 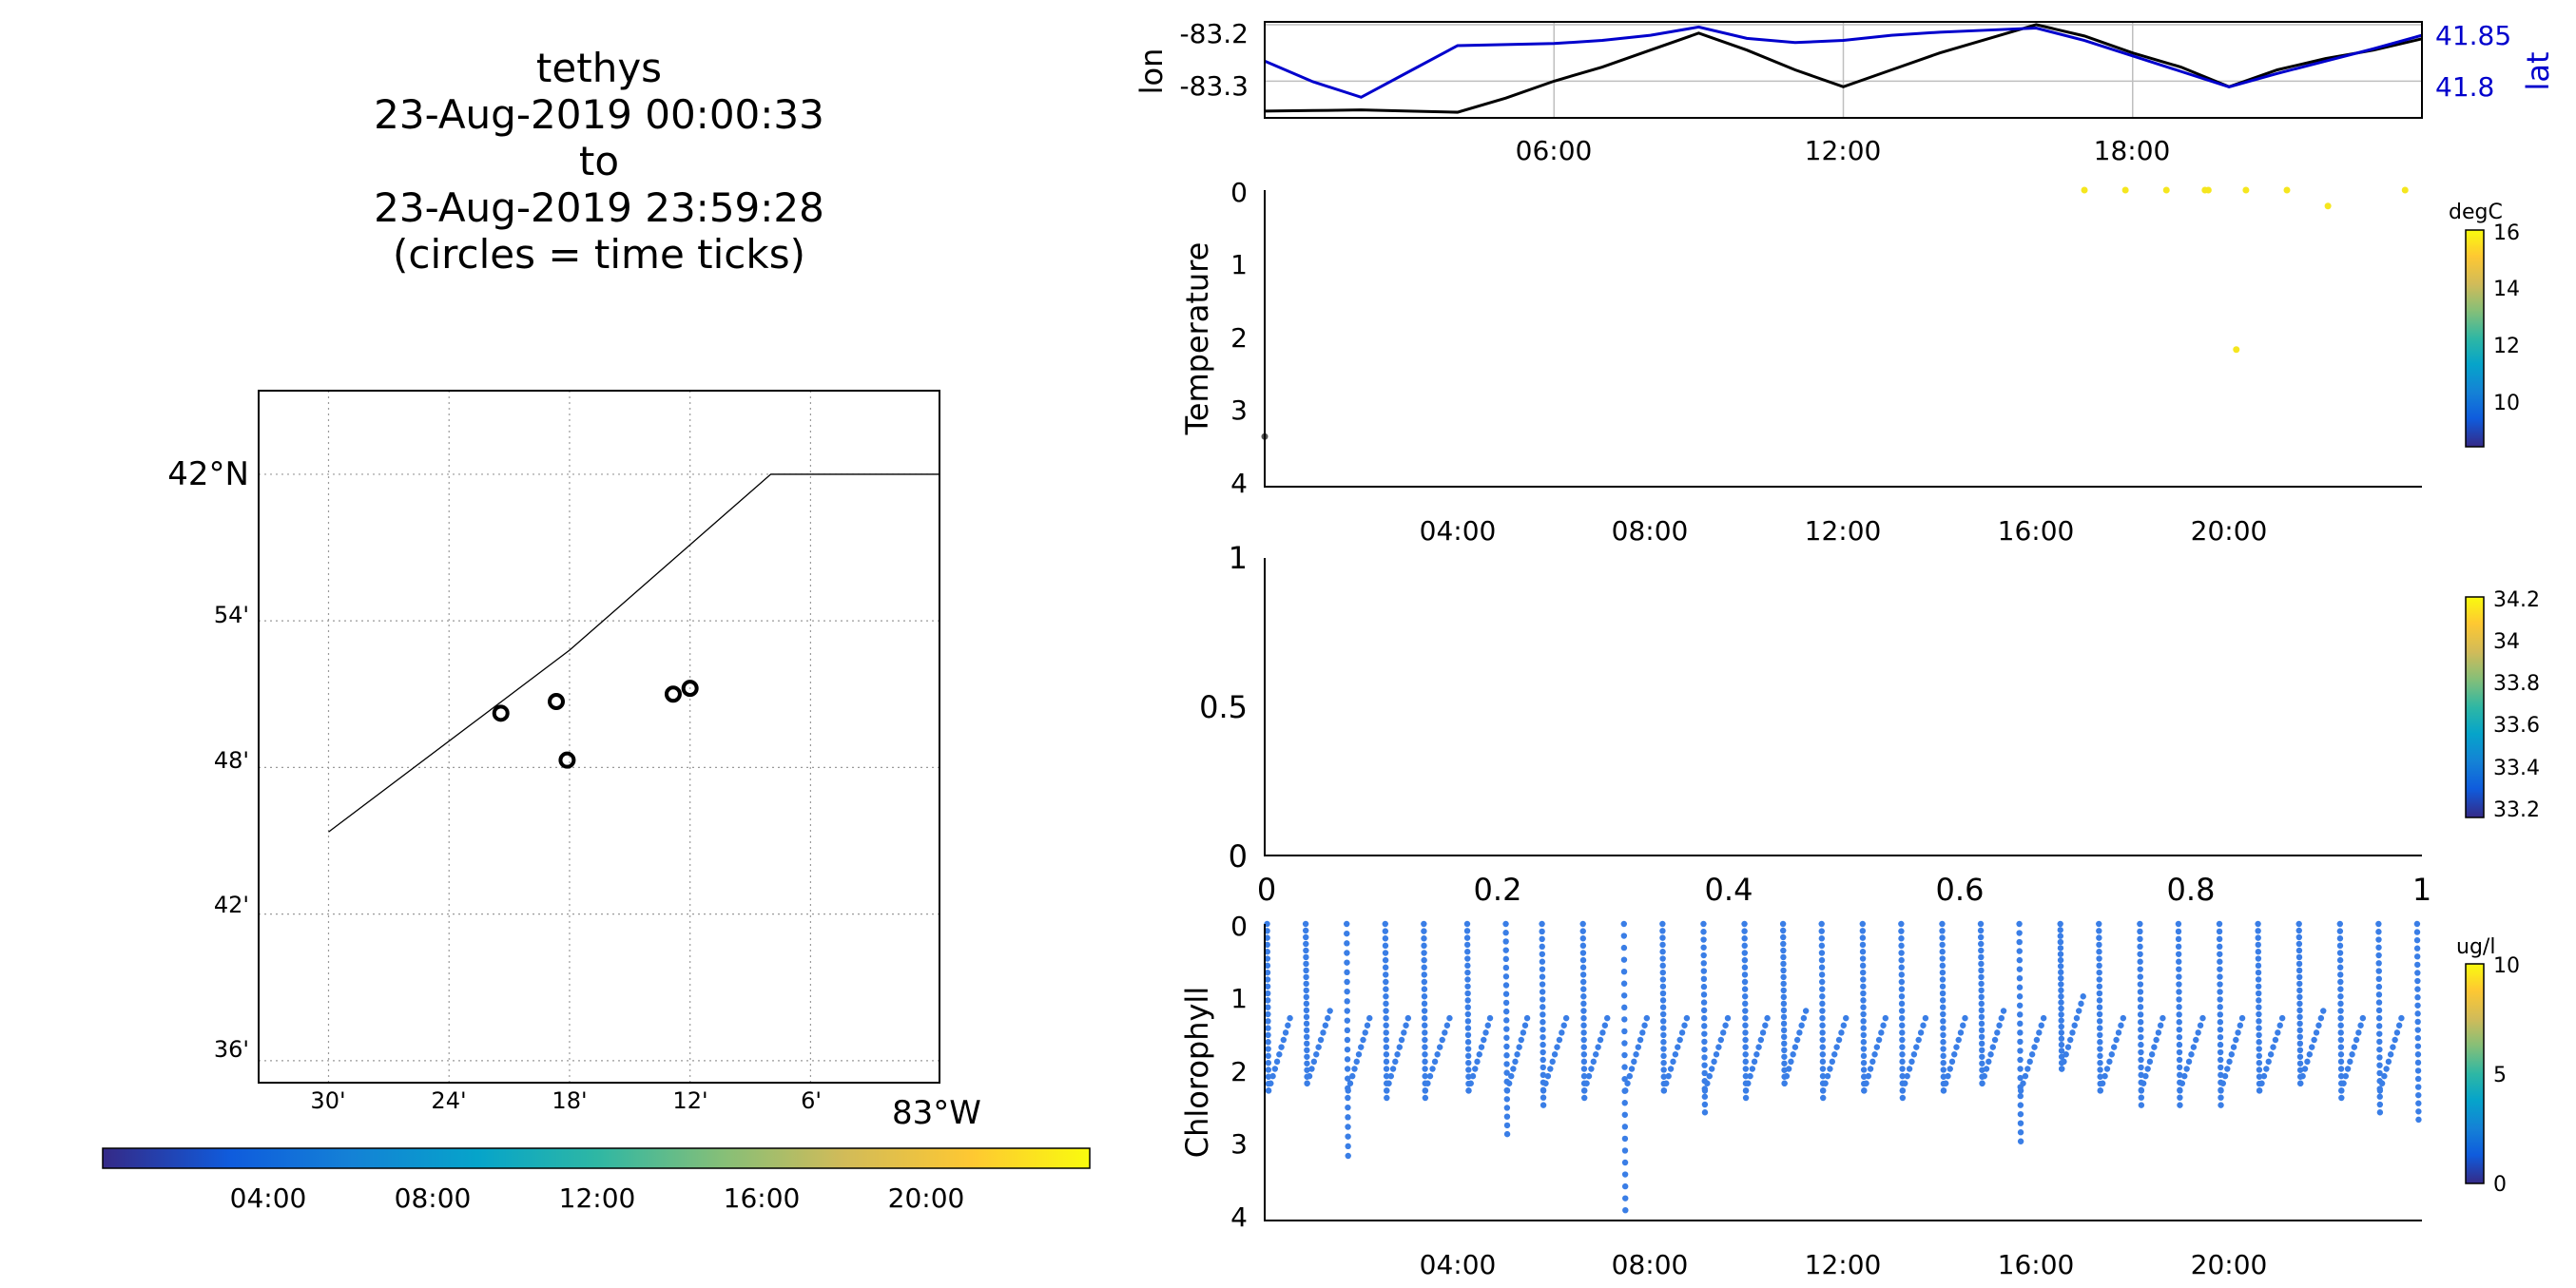 I want to click on lon-axis-label: lon, so click(x=1151, y=71).